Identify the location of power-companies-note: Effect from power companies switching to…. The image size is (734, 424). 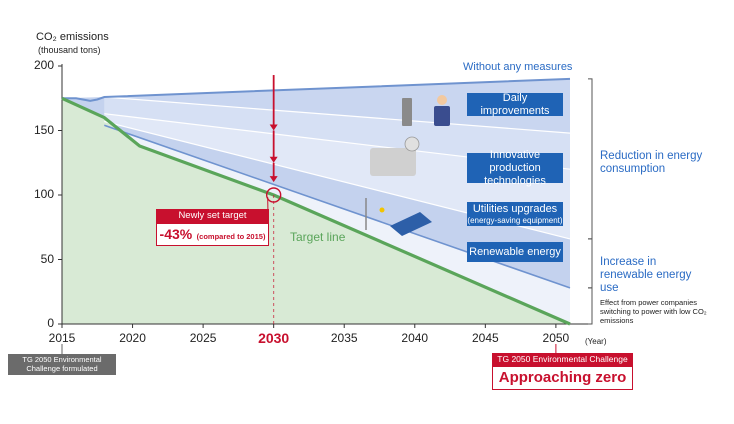
(653, 311).